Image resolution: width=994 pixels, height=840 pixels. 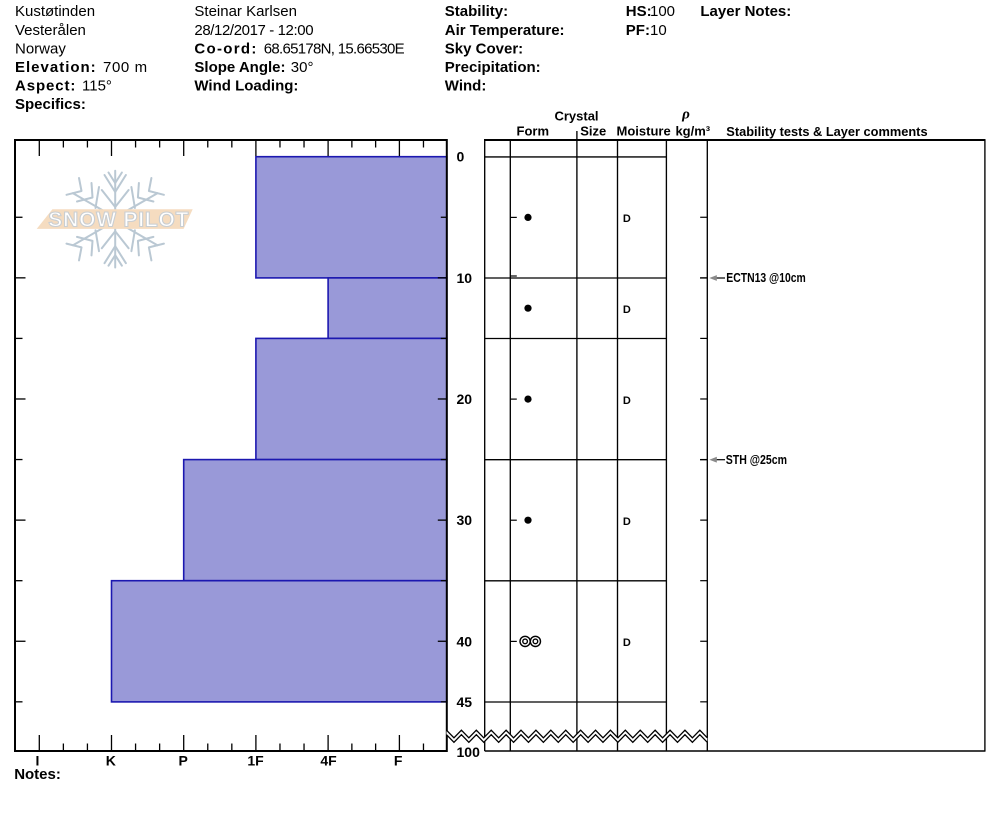 What do you see at coordinates (461, 157) in the screenshot?
I see `svg-text: 0` at bounding box center [461, 157].